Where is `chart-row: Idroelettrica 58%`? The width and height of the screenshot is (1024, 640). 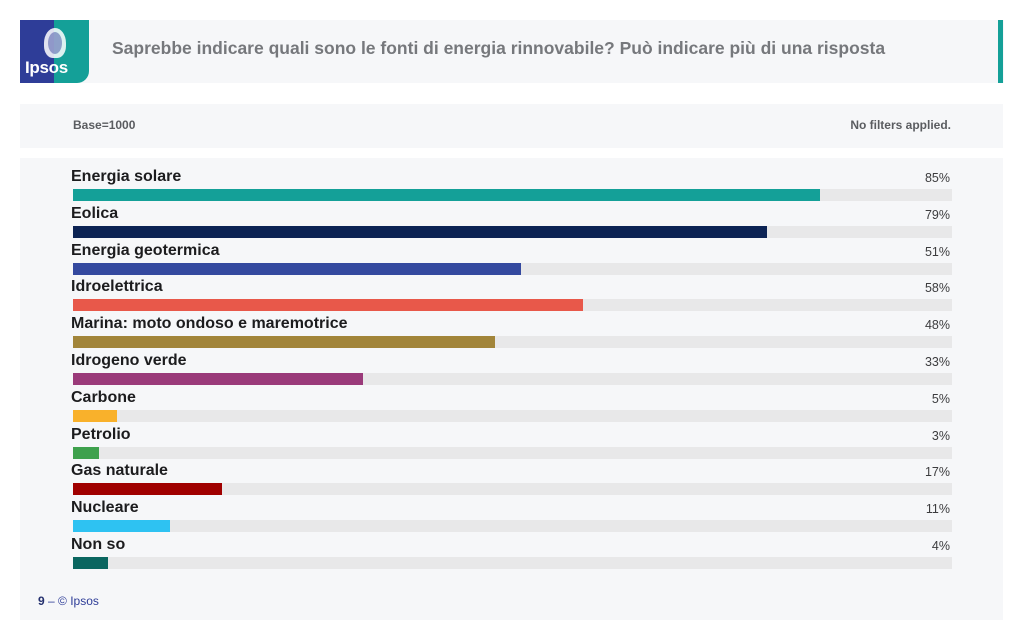
chart-row: Idroelettrica 58% is located at coordinates (511, 296).